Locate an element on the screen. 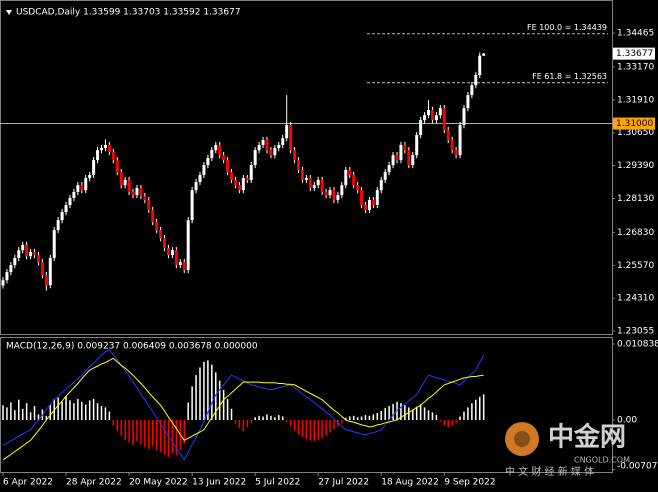  y-tick-label: -0.007072 is located at coordinates (637, 467).